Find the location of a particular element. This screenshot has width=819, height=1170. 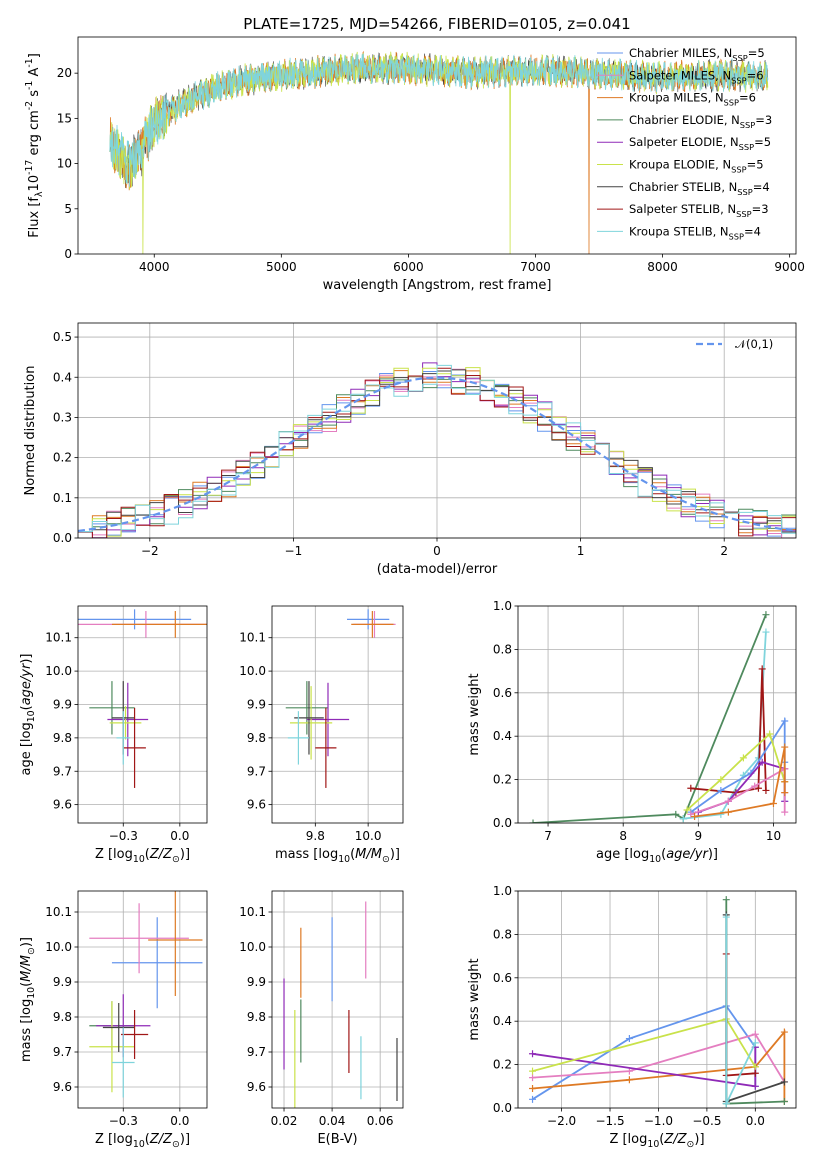

x-tick-label: 6000 is located at coordinates (408, 267).